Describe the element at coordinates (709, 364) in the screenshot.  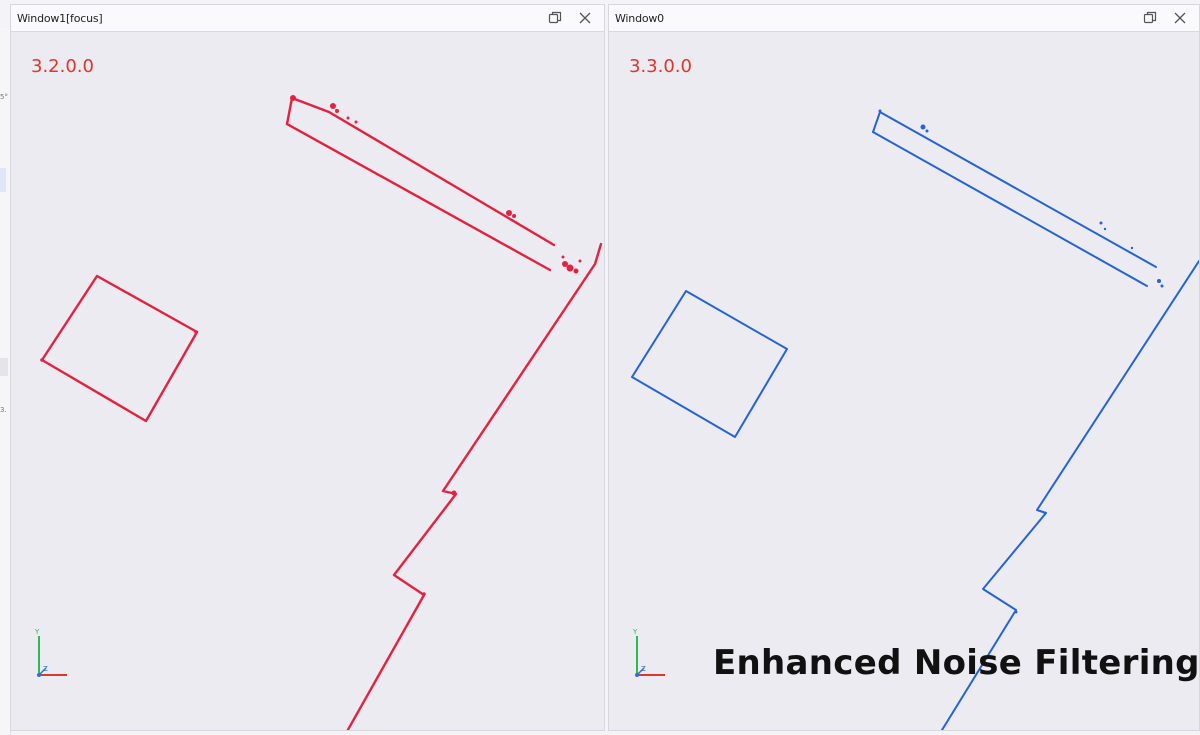
I see `scan-rectangle-right` at that location.